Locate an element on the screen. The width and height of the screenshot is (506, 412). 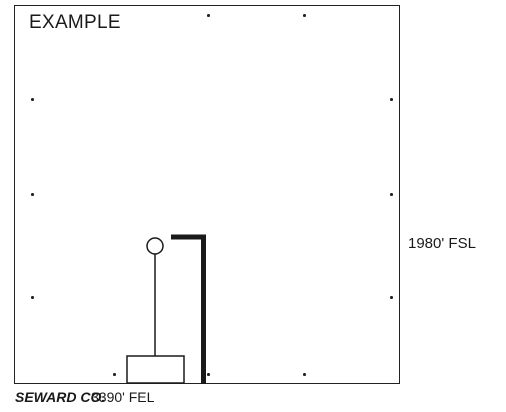
plat-title: EXAMPLE is located at coordinates (75, 22).